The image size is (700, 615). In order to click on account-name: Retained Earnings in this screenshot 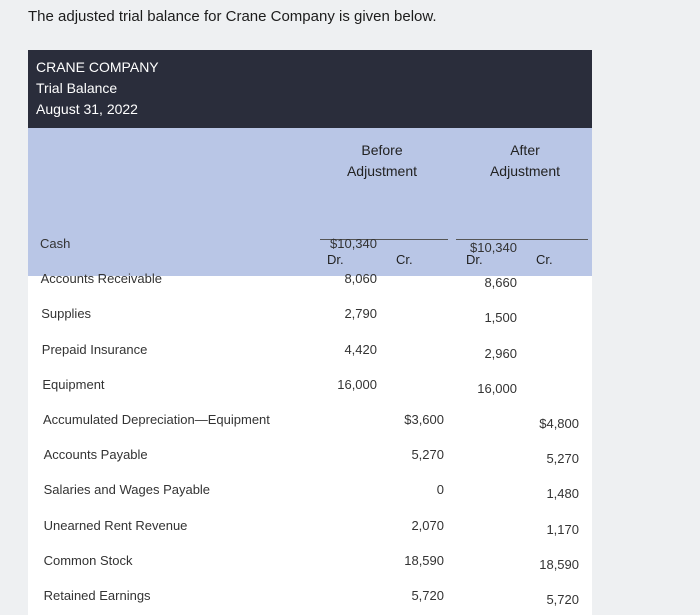, I will do `click(97, 595)`.